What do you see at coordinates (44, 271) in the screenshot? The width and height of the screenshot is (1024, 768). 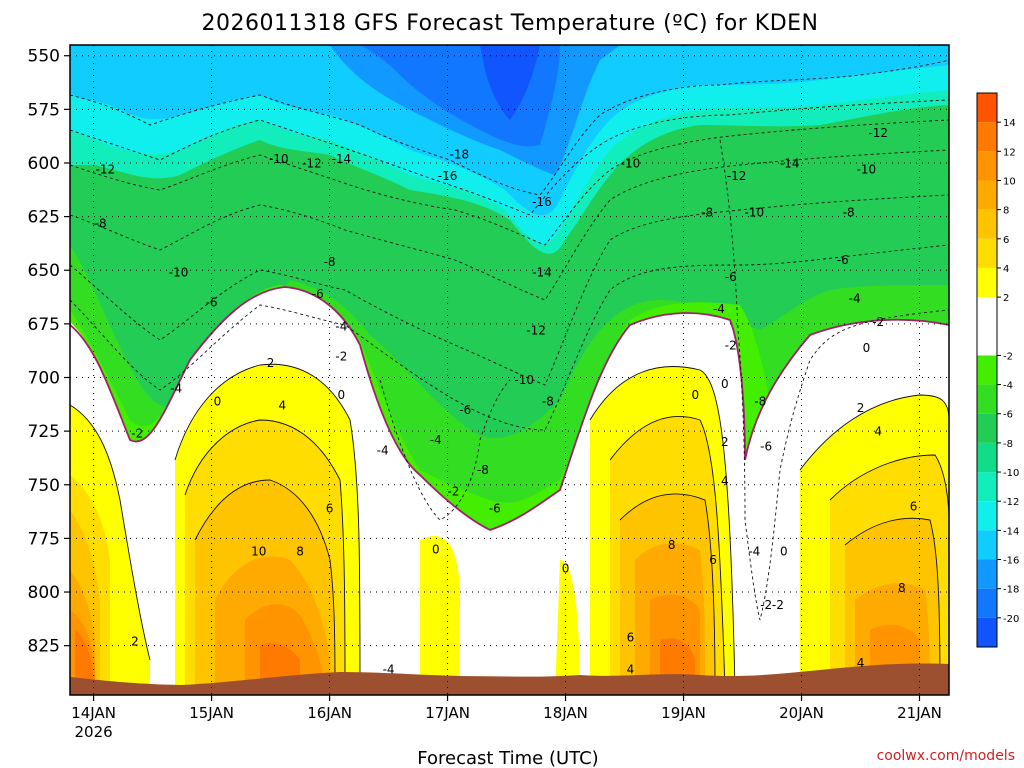 I see `y-tick-label: 650` at bounding box center [44, 271].